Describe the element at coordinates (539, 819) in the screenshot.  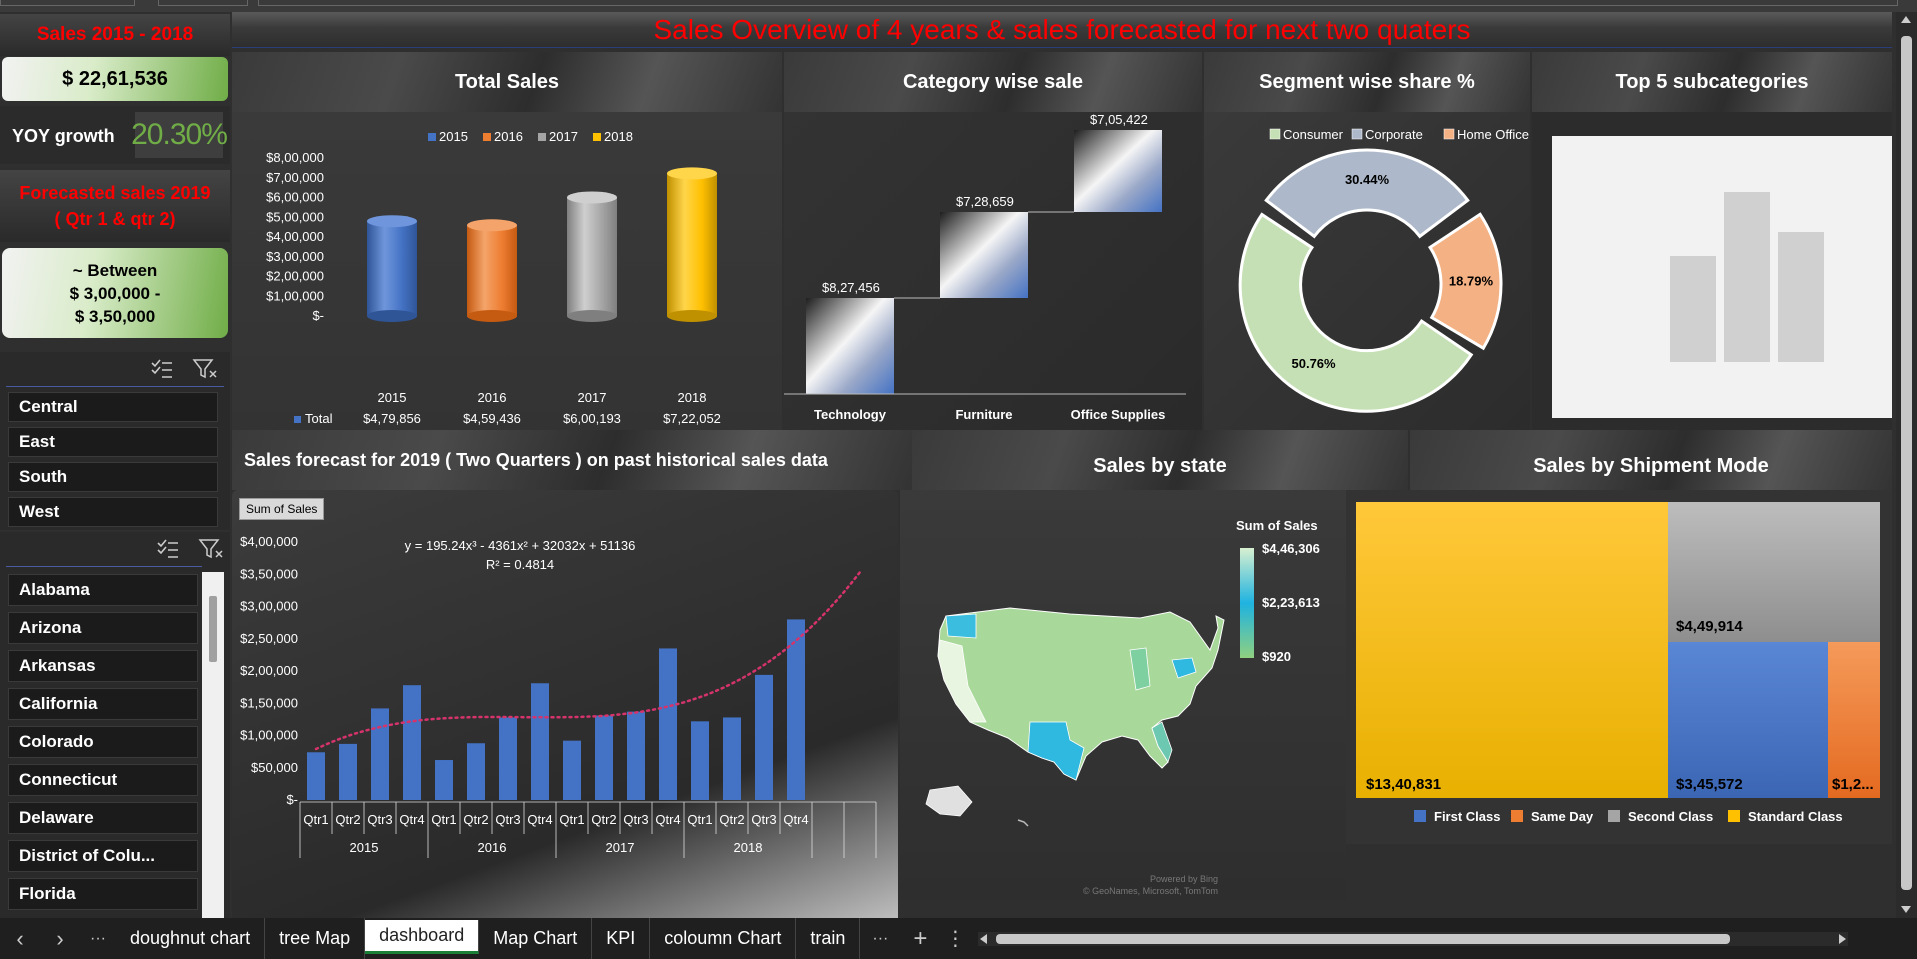
I see `quarter-label: Qtr4` at that location.